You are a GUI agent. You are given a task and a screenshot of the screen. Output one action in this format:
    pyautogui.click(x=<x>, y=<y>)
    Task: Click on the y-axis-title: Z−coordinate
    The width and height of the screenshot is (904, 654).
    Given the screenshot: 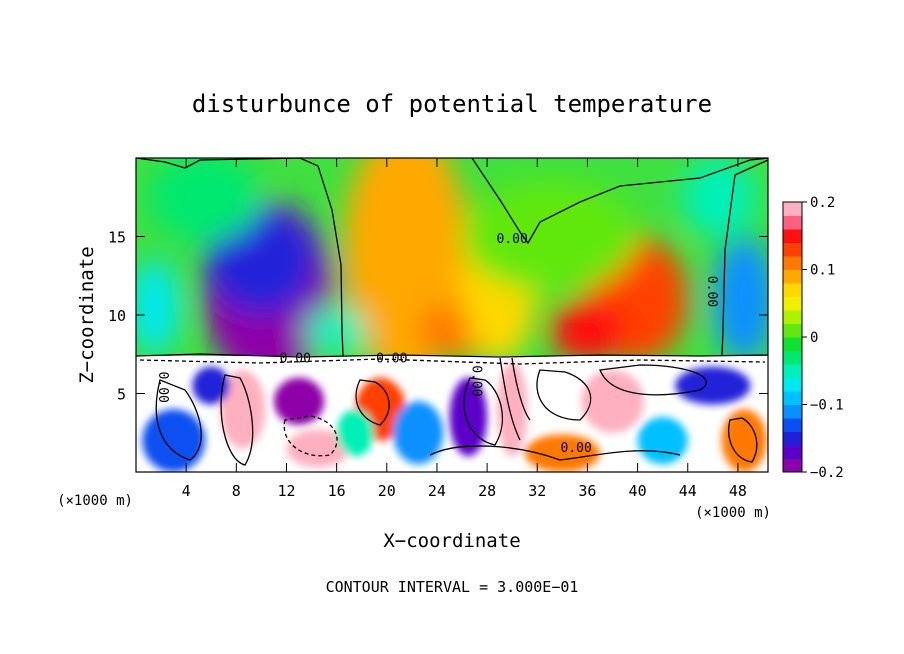 What is the action you would take?
    pyautogui.click(x=87, y=314)
    